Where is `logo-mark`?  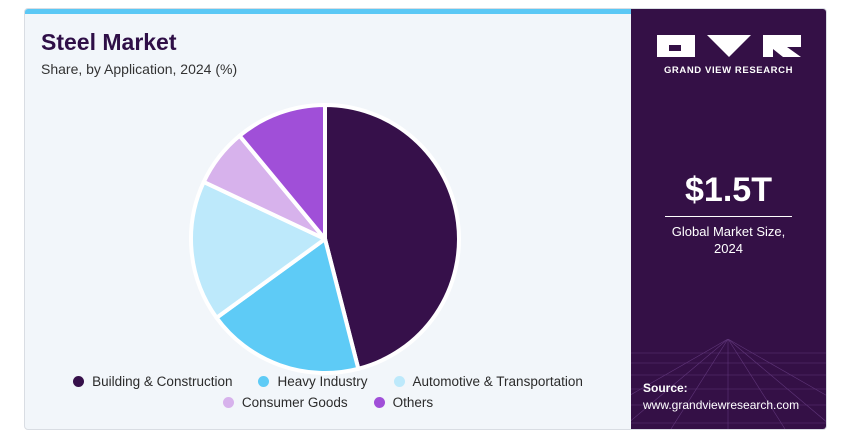
logo-mark is located at coordinates (729, 46).